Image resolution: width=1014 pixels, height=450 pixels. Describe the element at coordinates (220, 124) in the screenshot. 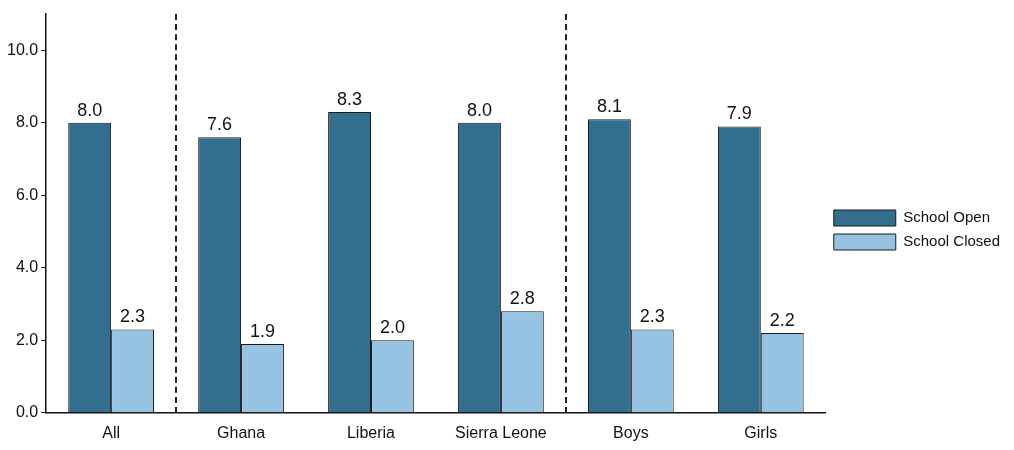

I see `data-label: 7.6` at that location.